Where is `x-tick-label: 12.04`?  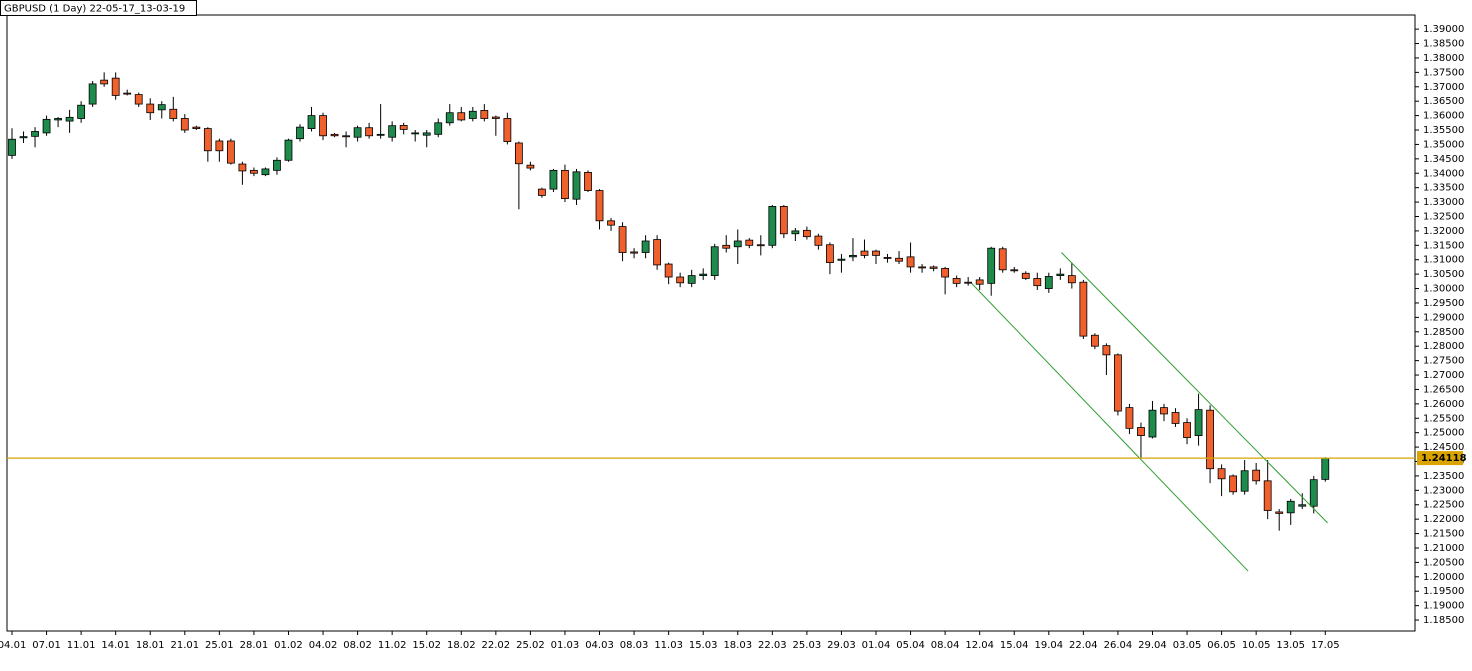 x-tick-label: 12.04 is located at coordinates (979, 645).